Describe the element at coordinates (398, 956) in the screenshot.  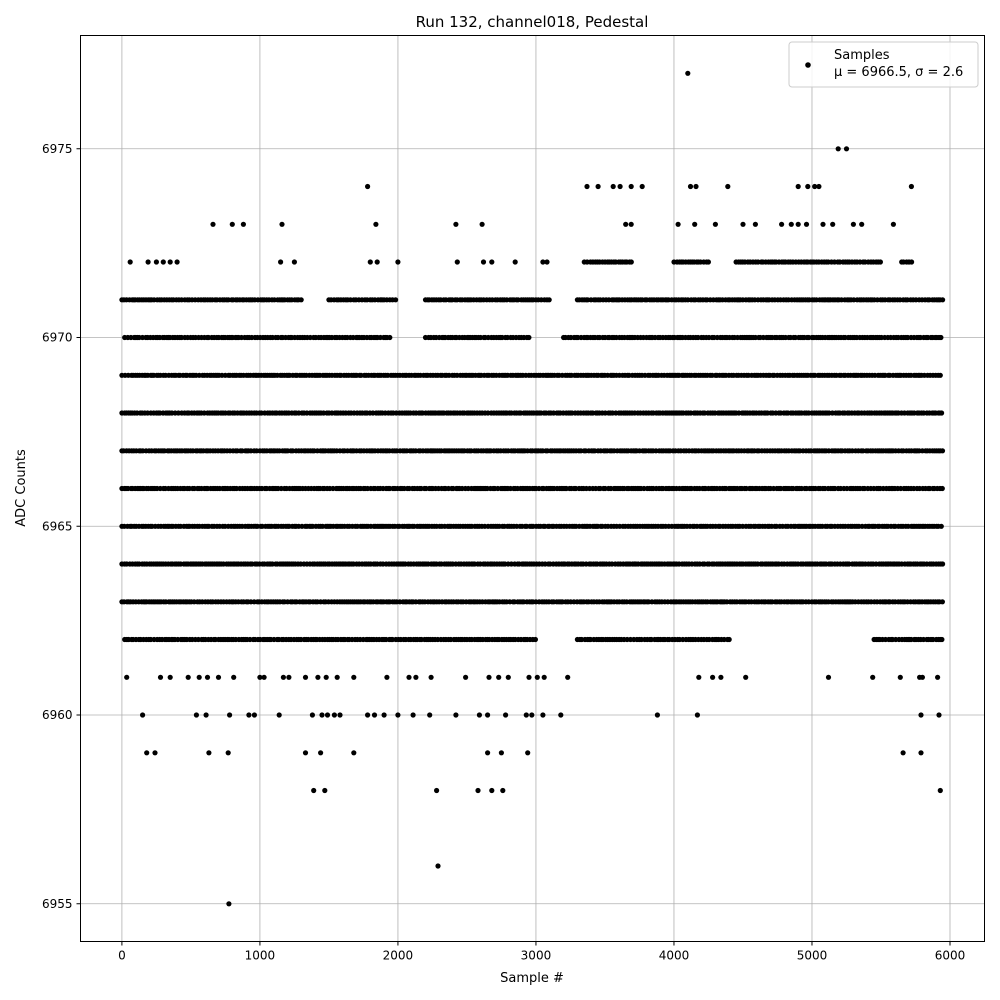
I see `x-tick-label: 2000` at that location.